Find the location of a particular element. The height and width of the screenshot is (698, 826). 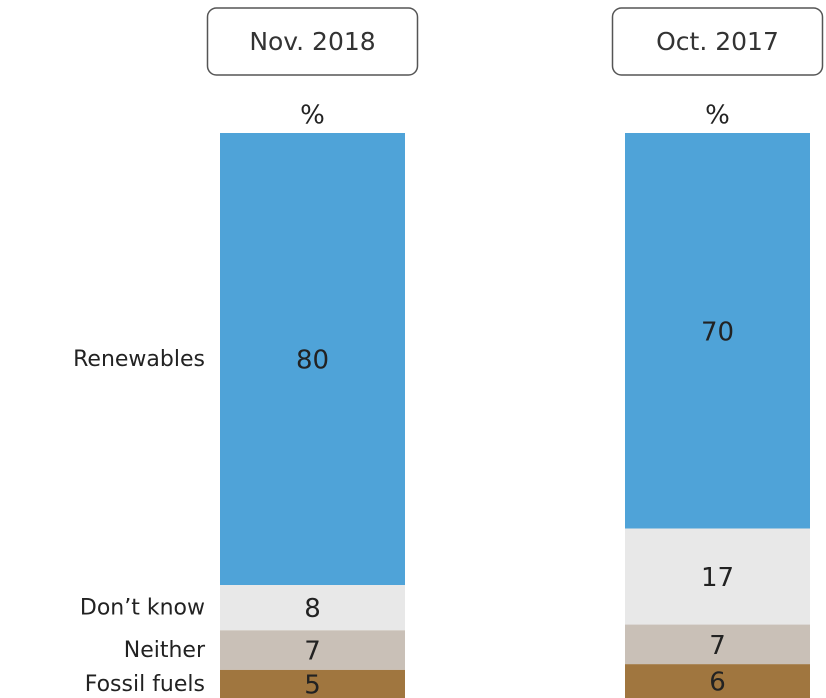

series-label: Don’t know is located at coordinates (142, 608).